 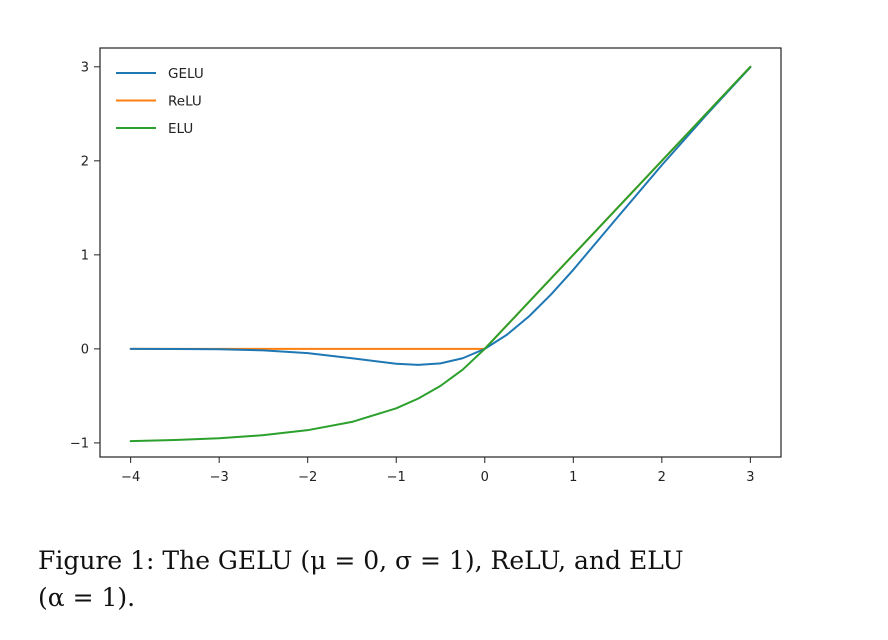 I want to click on x-tick-label: −1, so click(x=396, y=477).